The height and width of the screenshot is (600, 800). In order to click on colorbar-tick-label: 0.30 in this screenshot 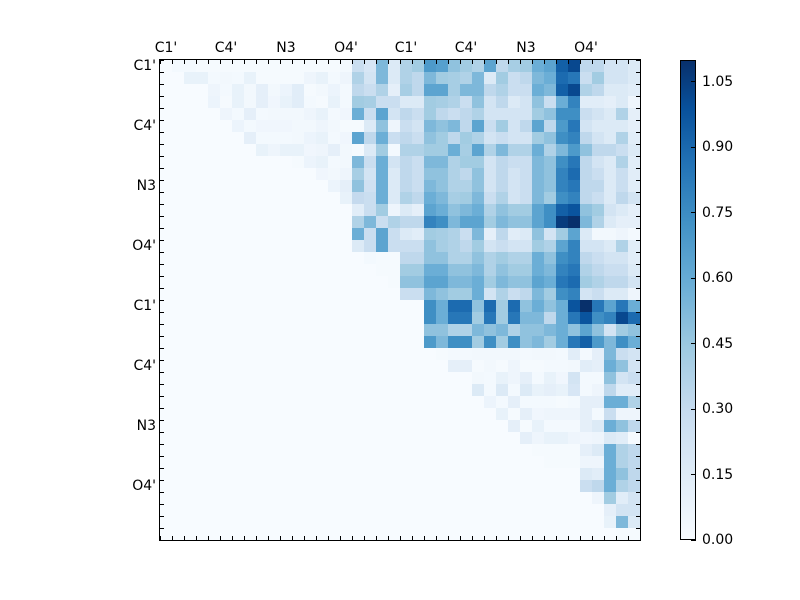, I will do `click(718, 409)`.